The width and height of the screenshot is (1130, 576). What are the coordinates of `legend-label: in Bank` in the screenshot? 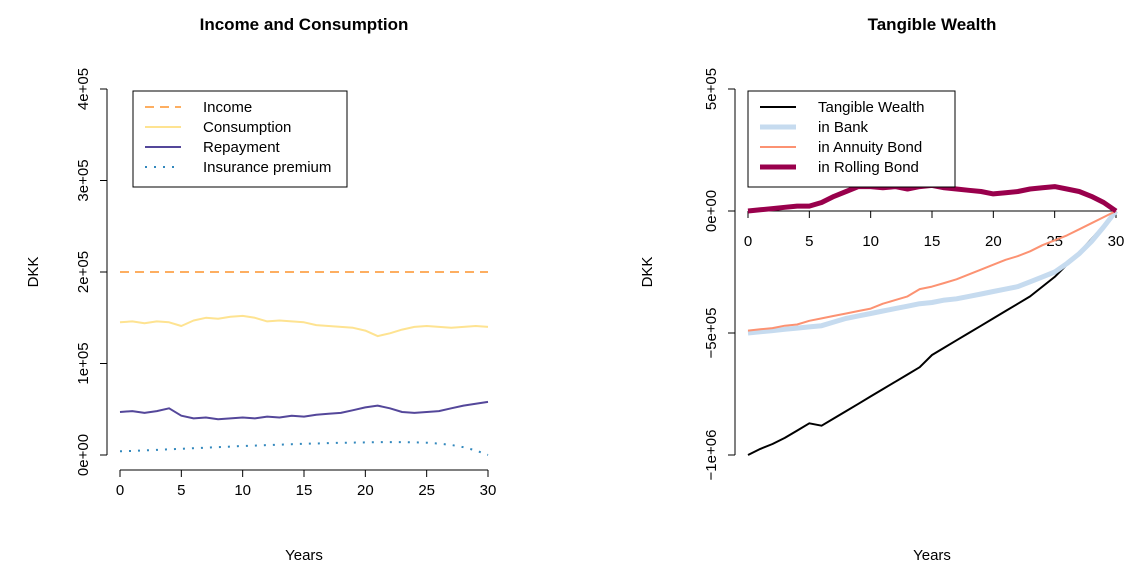 It's located at (843, 127).